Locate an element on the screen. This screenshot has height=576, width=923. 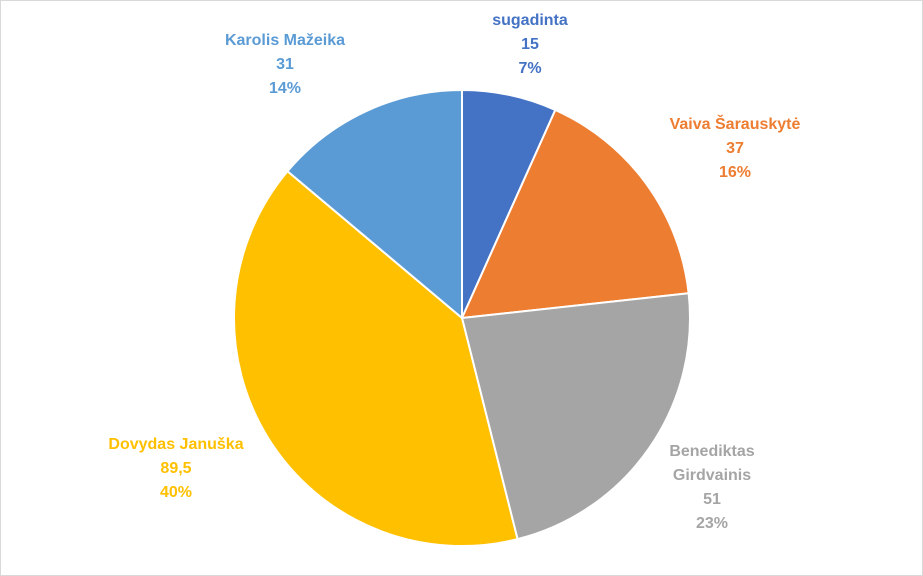
data-label-dovydas-januska: Dovydas Januška 89,5 40% is located at coordinates (175, 469).